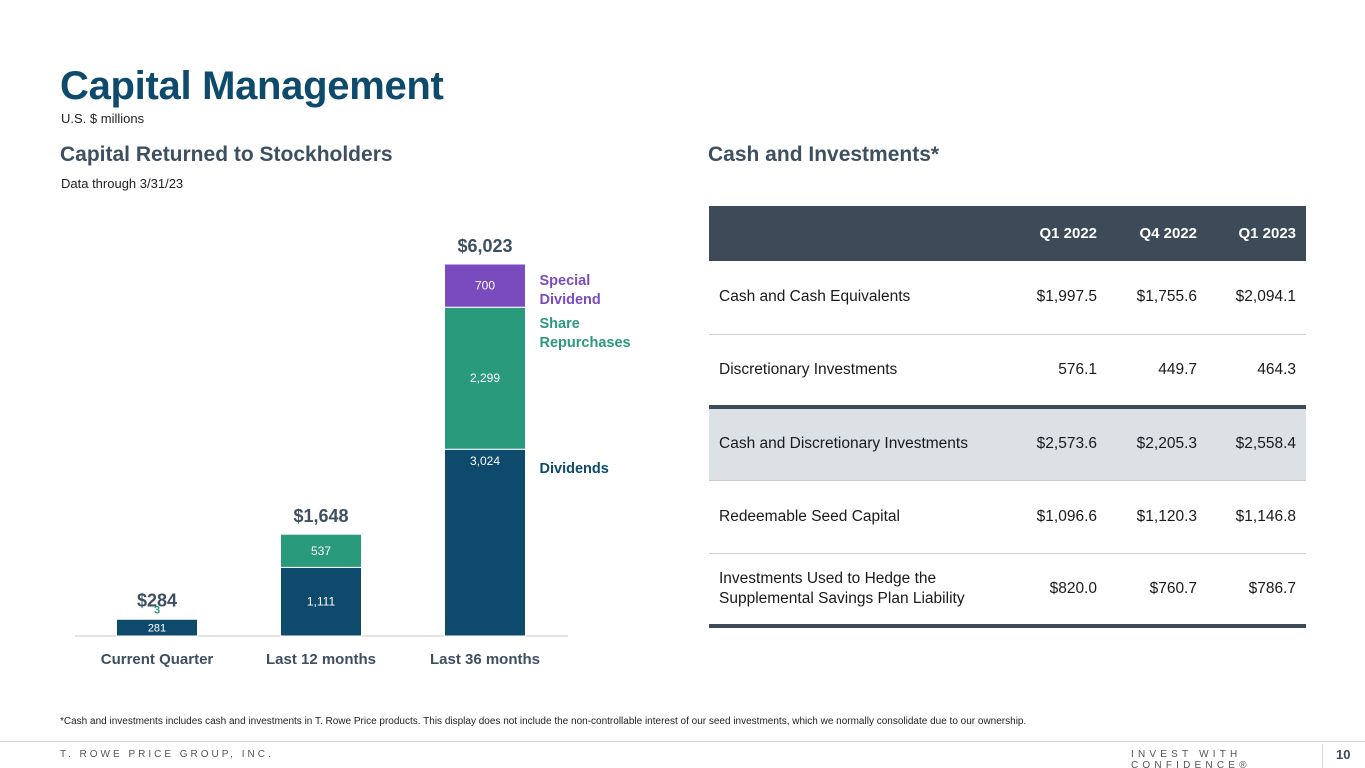 This screenshot has height=768, width=1365. What do you see at coordinates (560, 324) in the screenshot?
I see `legend-label: Share` at bounding box center [560, 324].